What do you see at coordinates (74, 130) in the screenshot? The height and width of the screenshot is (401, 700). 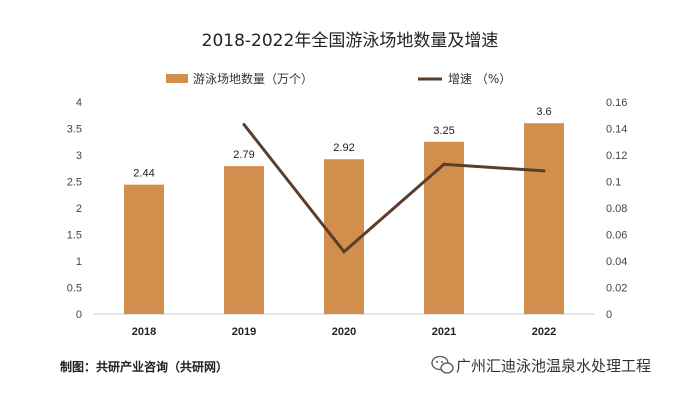 I see `y-left-tick-label: 3.5` at bounding box center [74, 130].